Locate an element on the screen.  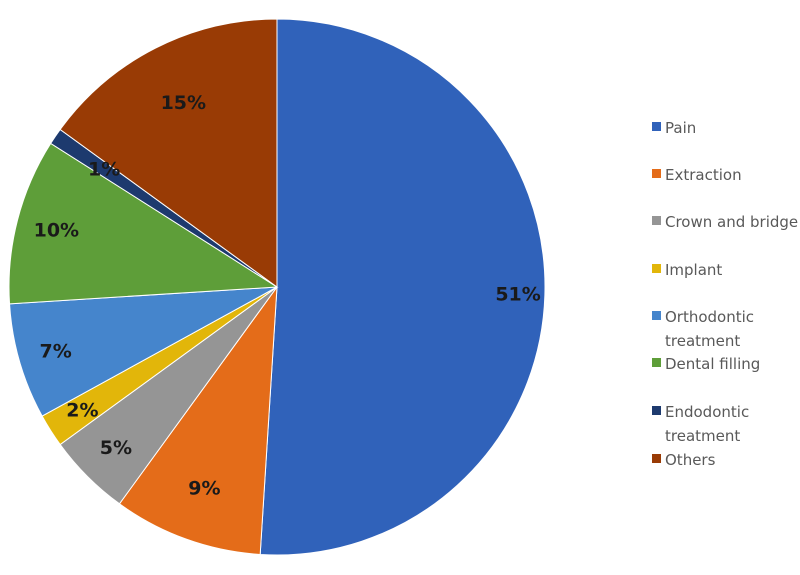
legend-item-implant: Implant is located at coordinates (726, 270).